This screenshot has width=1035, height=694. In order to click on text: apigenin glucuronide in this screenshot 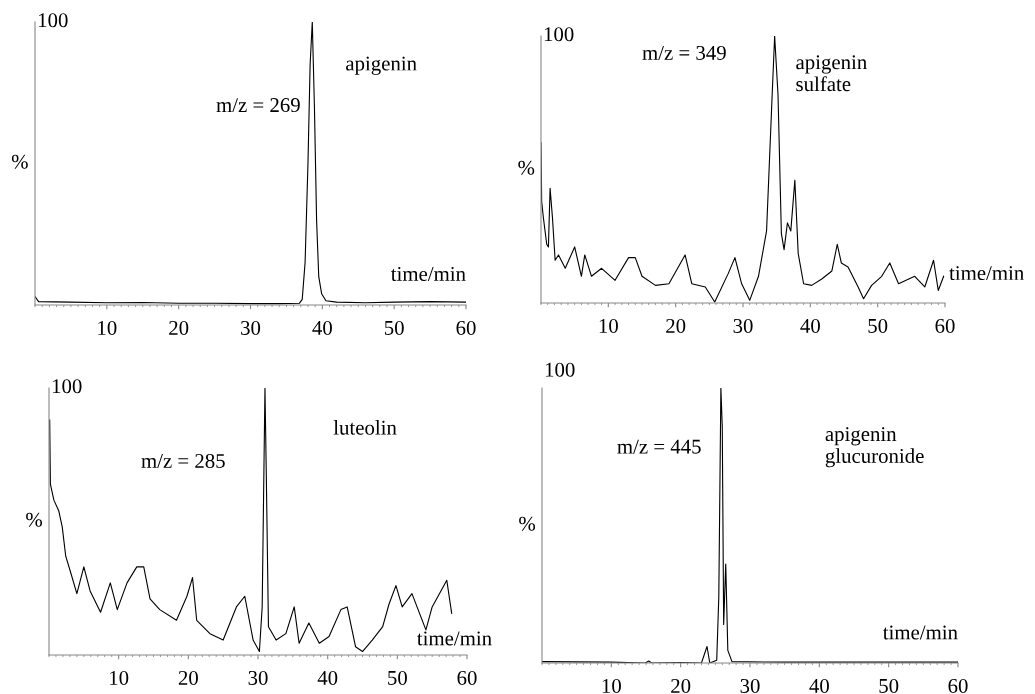, I will do `click(874, 447)`.